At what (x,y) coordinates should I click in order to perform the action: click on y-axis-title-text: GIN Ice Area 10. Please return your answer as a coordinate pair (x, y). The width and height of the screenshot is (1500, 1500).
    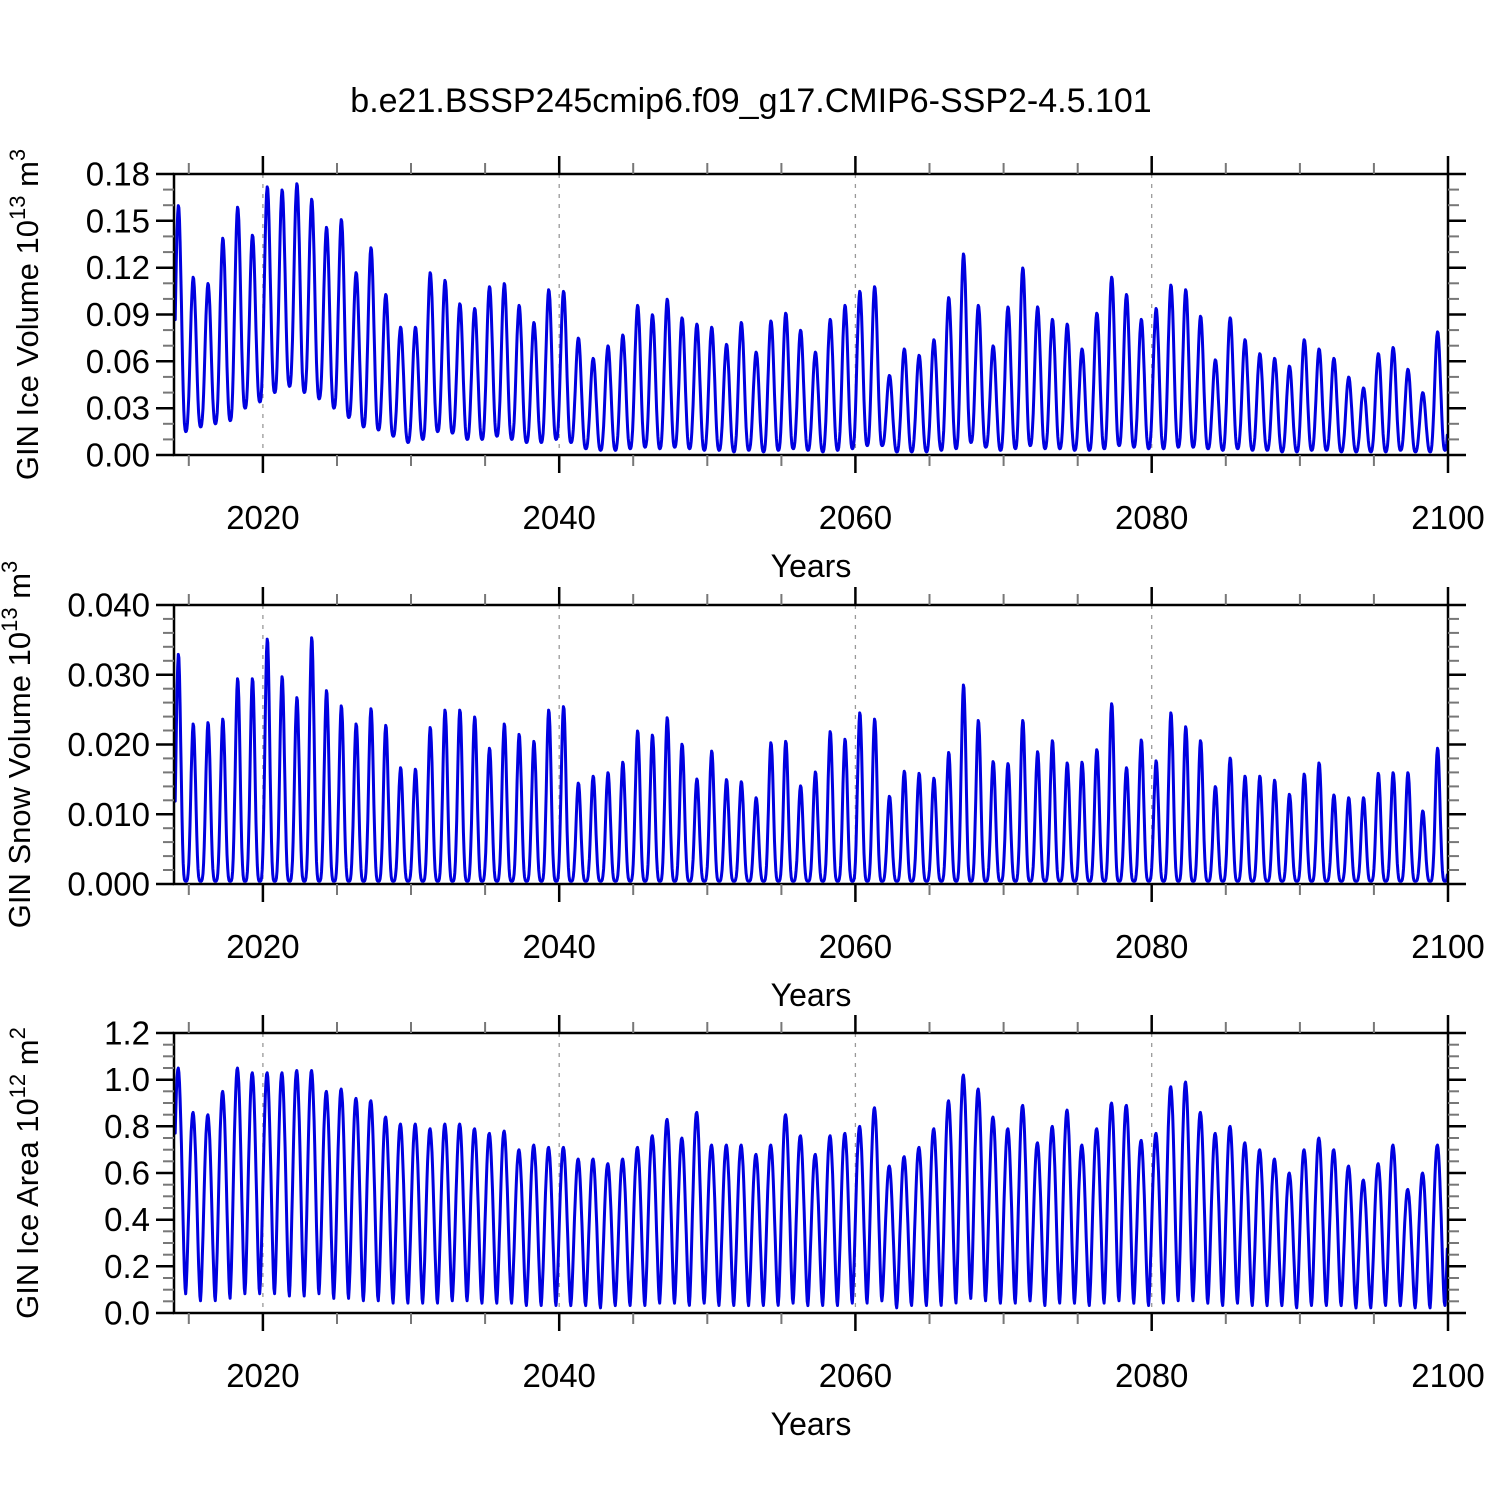
    Looking at the image, I should click on (27, 1208).